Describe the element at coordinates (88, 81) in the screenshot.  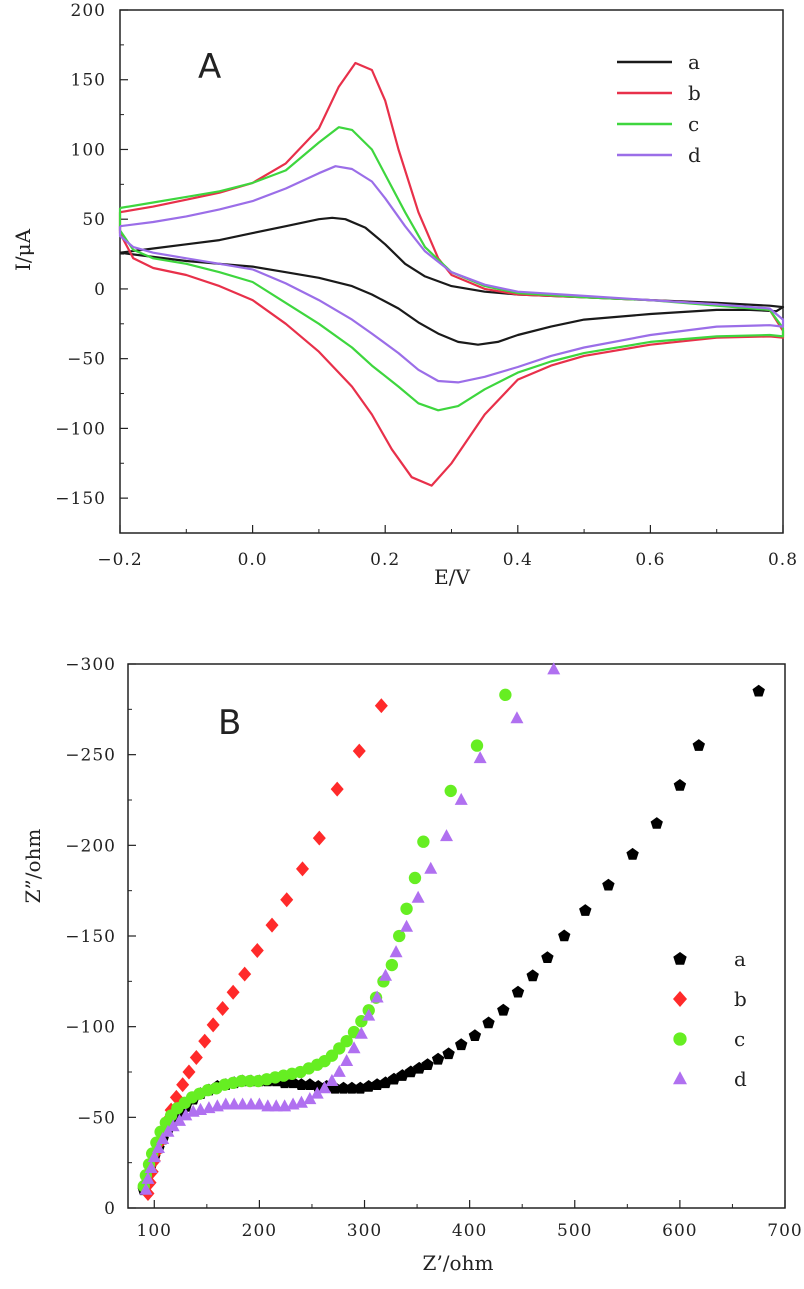
I see `panel-a-y-tick-label: 150` at that location.